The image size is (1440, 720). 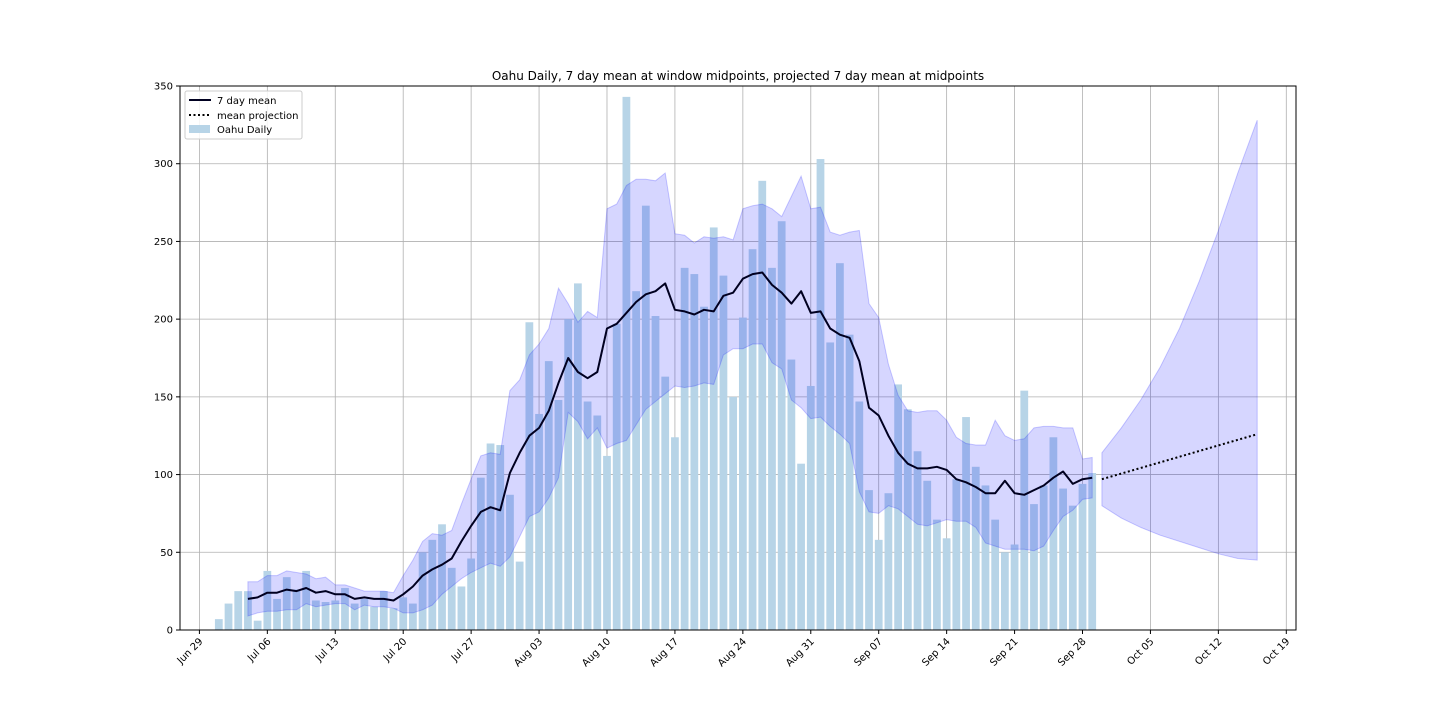 I want to click on legend: 7 day mean mean projection Oahu Daily, so click(x=243, y=115).